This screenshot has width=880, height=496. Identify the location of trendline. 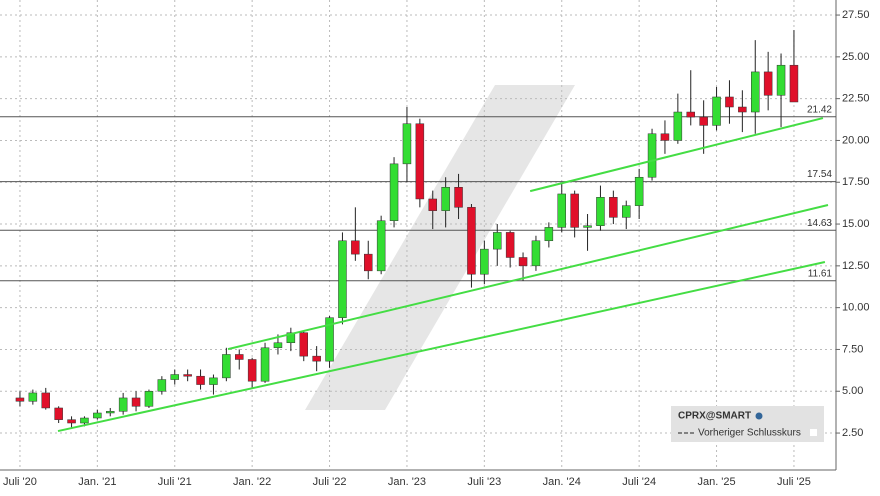
(676, 155).